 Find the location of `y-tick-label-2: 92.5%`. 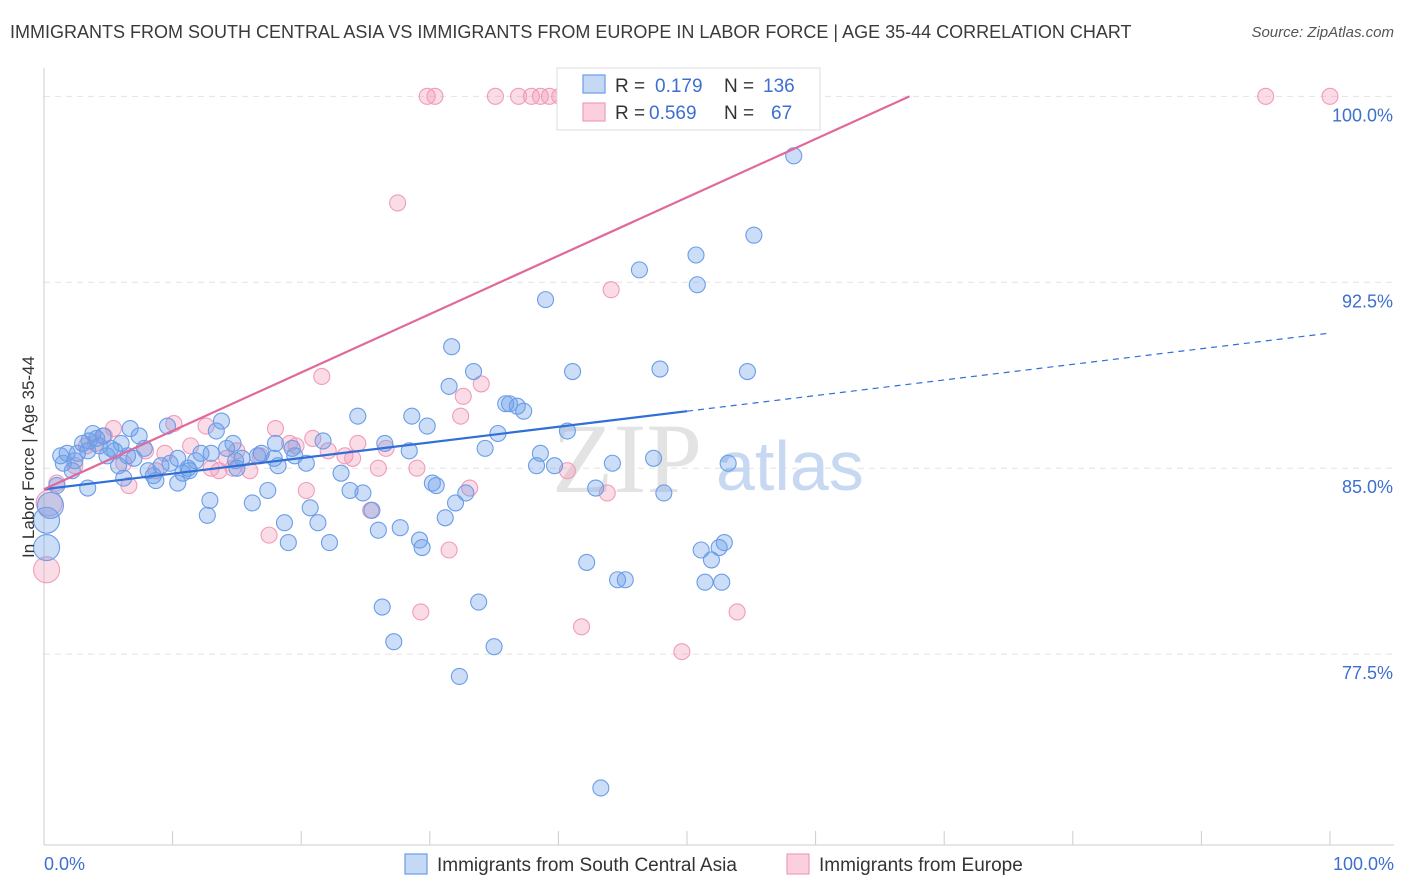

y-tick-label-2: 92.5% is located at coordinates (1367, 301).